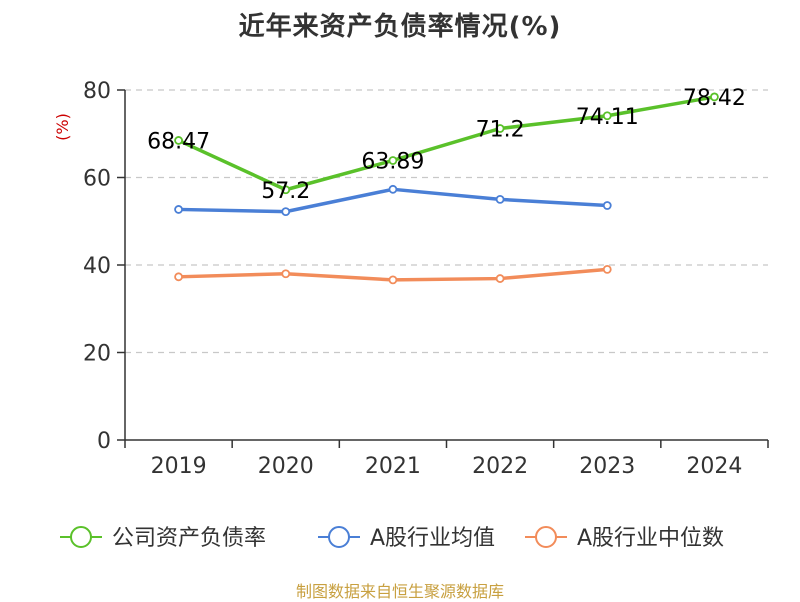  I want to click on source-note: 制图数据来自恒生聚源数据库, so click(399, 591).